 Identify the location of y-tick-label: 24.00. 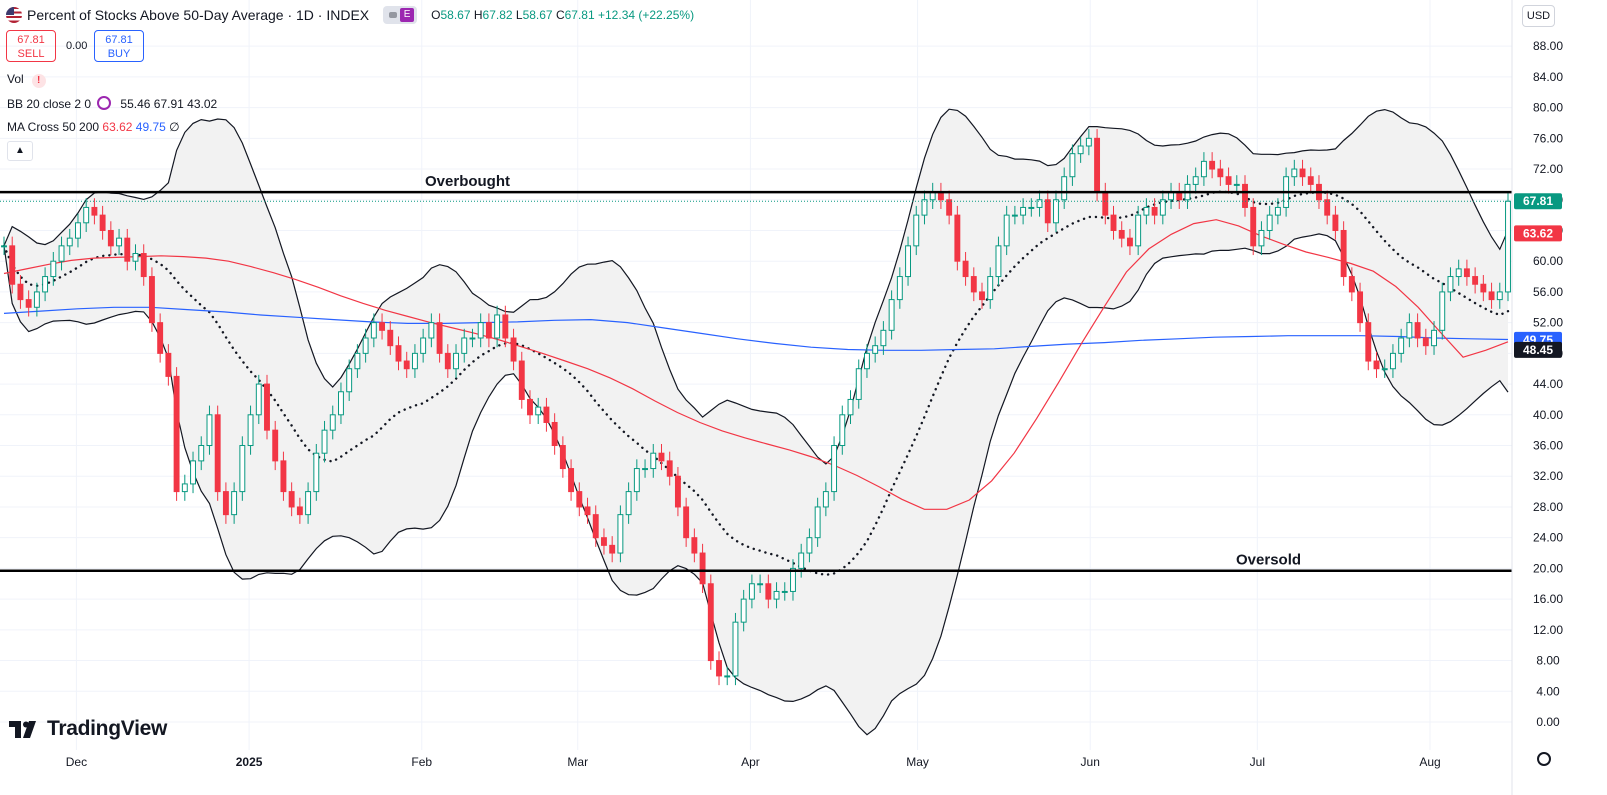
(1548, 538).